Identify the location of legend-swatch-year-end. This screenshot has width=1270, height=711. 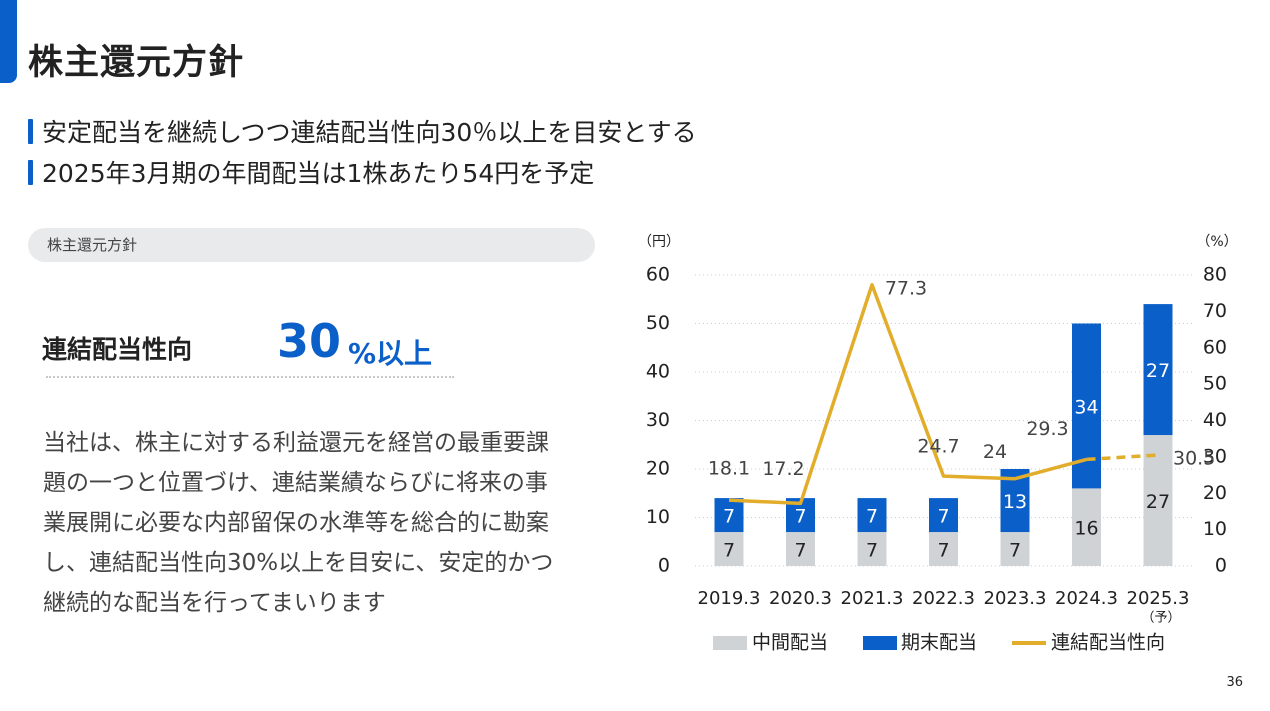
(880, 643).